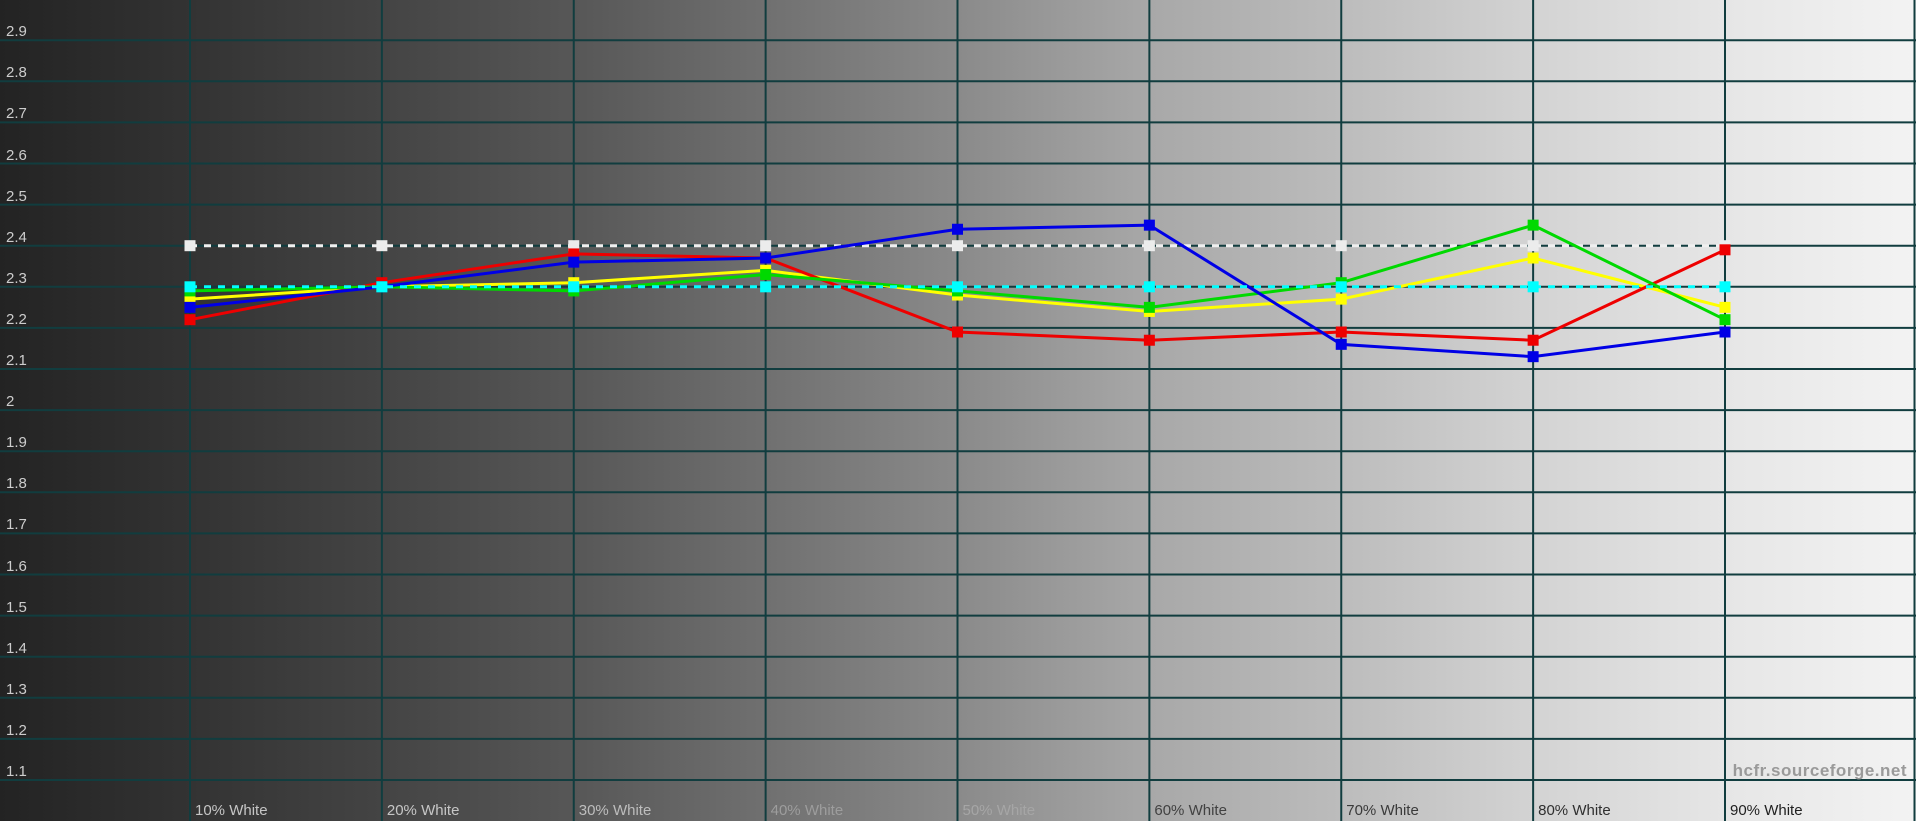 This screenshot has height=821, width=1916. What do you see at coordinates (1574, 810) in the screenshot?
I see `x-tick-label: 80% White` at bounding box center [1574, 810].